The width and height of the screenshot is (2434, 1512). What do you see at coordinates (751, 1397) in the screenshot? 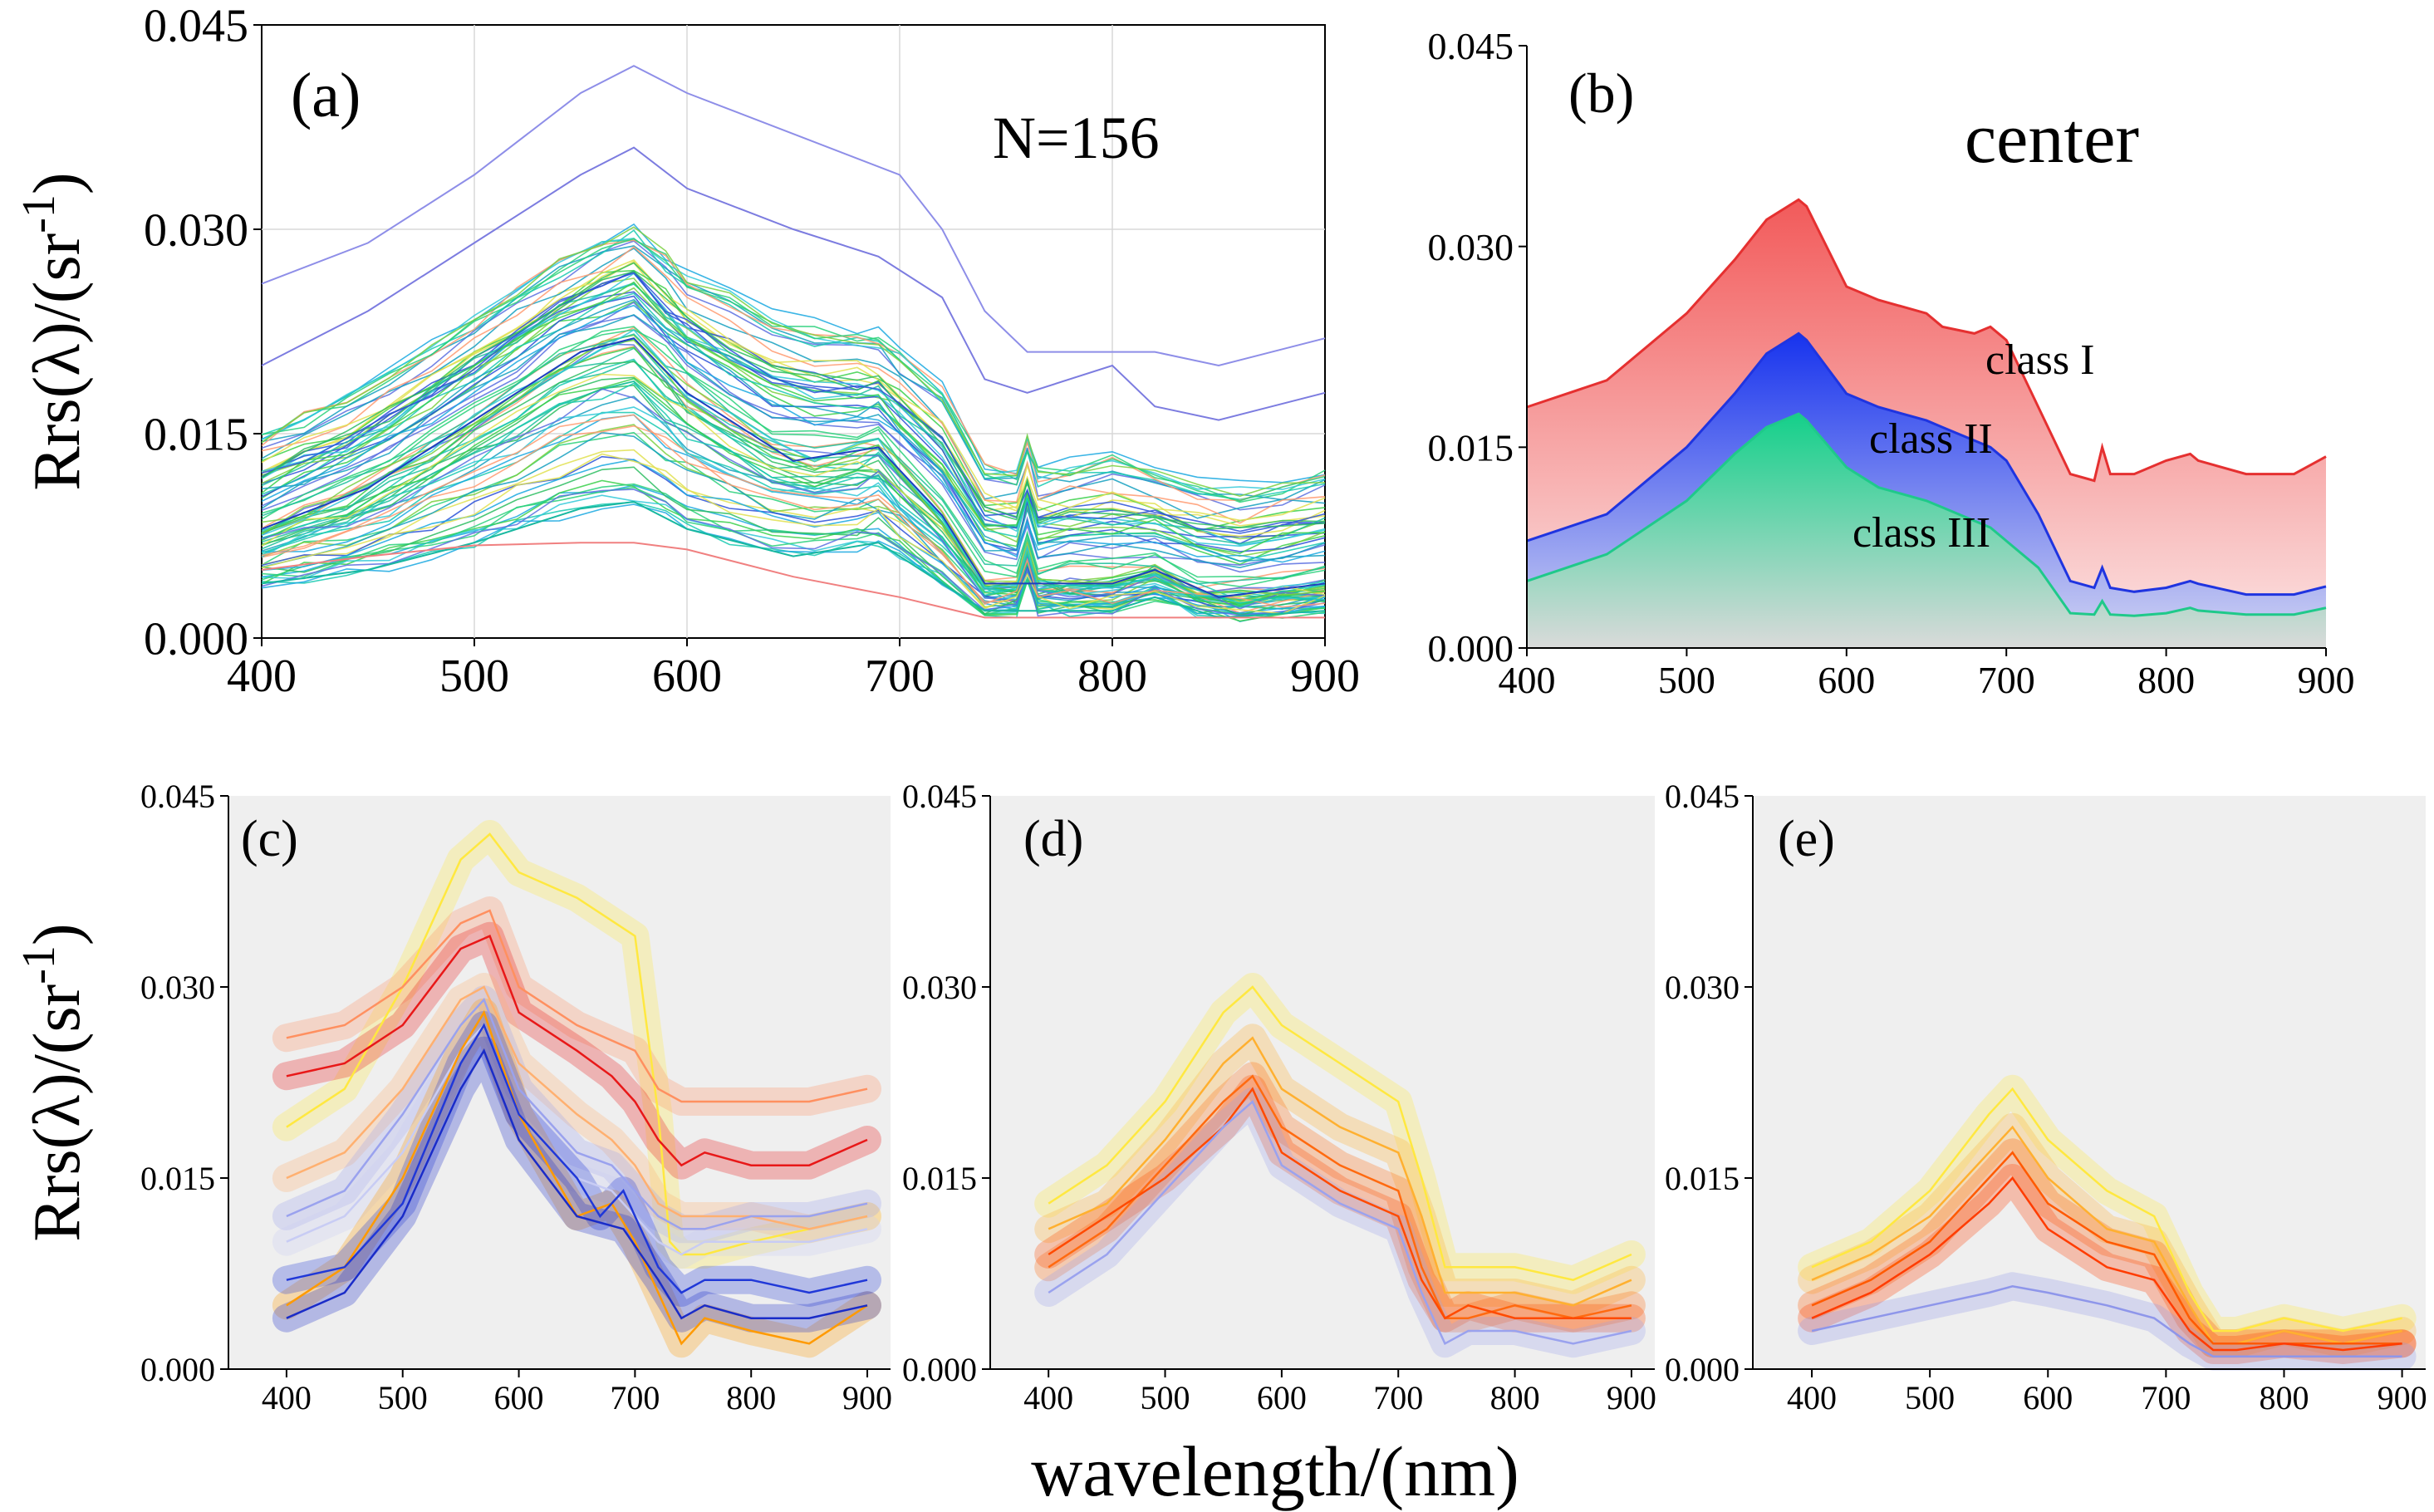
I see `panel-c-x-tick-label: 800` at bounding box center [751, 1397].